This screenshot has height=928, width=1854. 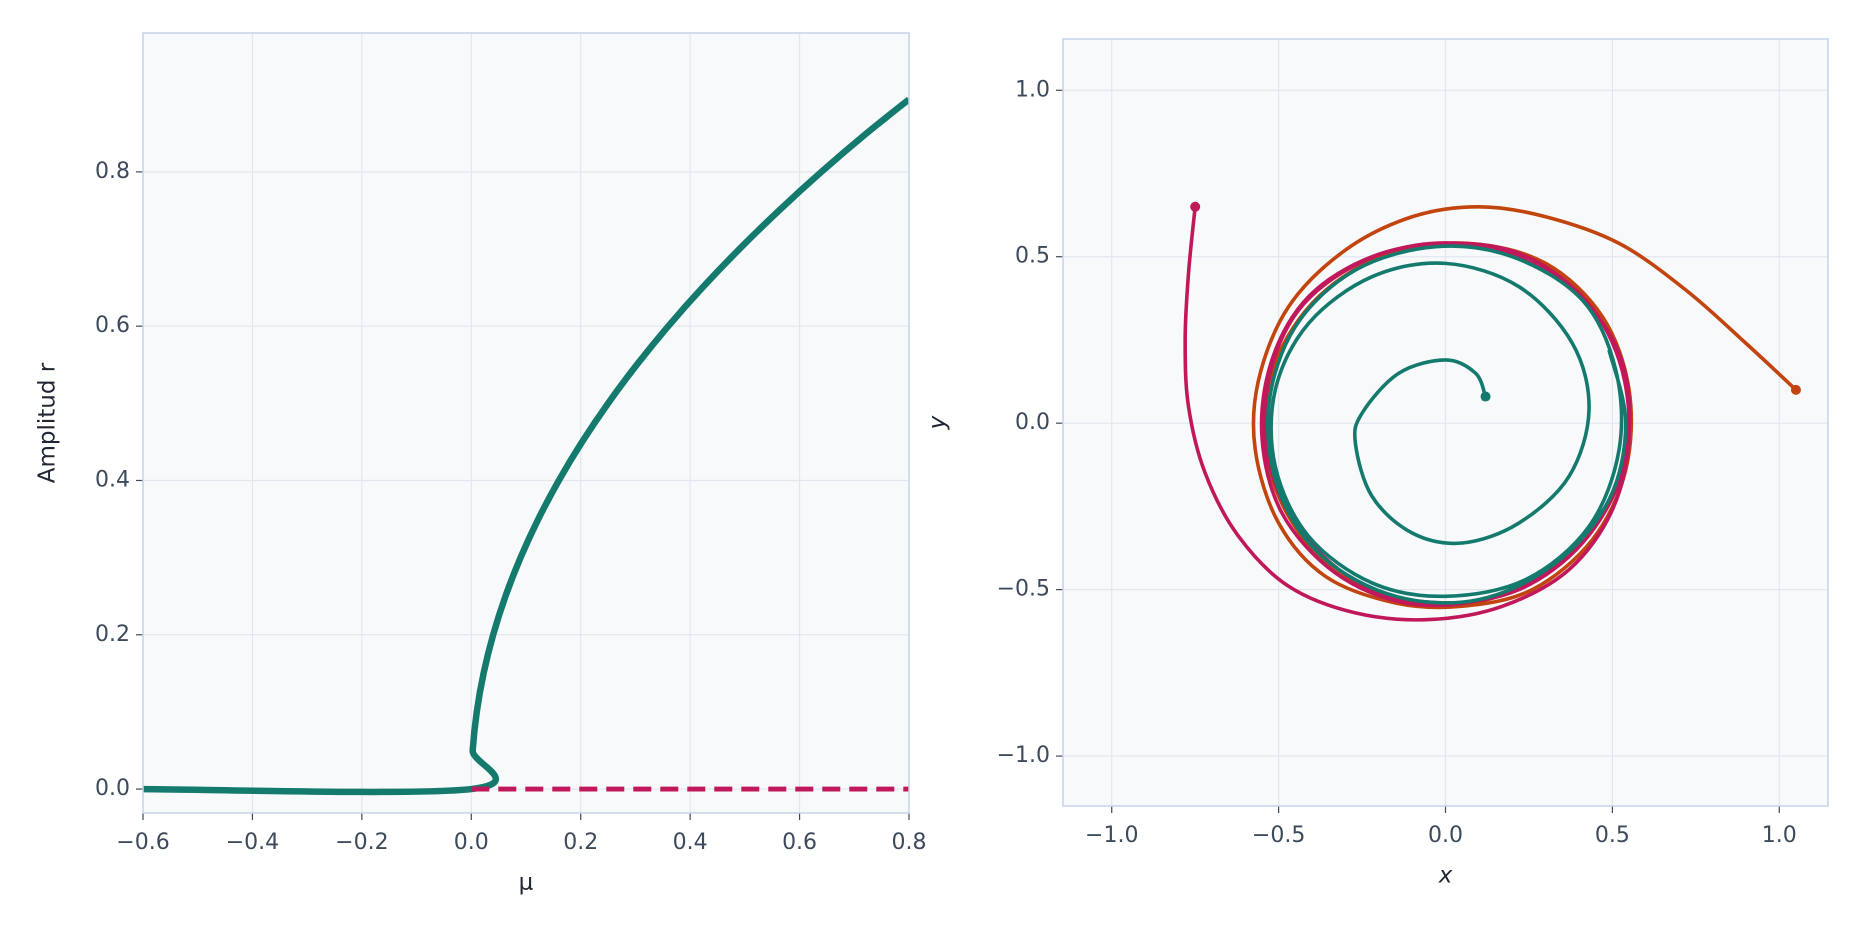 I want to click on x-tick-label: 0.8, so click(x=909, y=842).